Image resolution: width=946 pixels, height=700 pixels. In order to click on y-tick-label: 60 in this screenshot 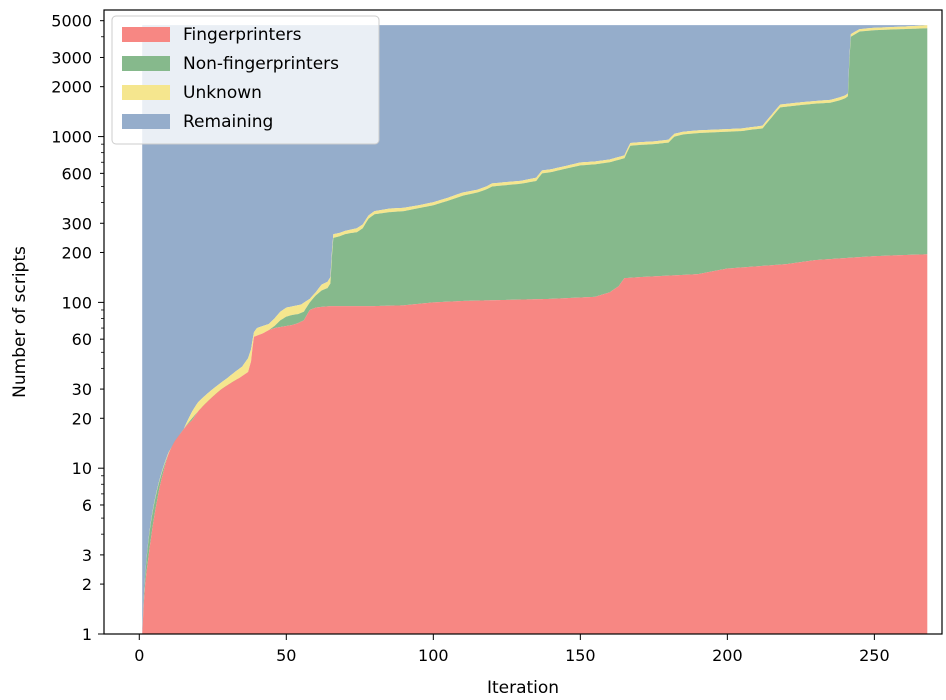, I will do `click(82, 339)`.